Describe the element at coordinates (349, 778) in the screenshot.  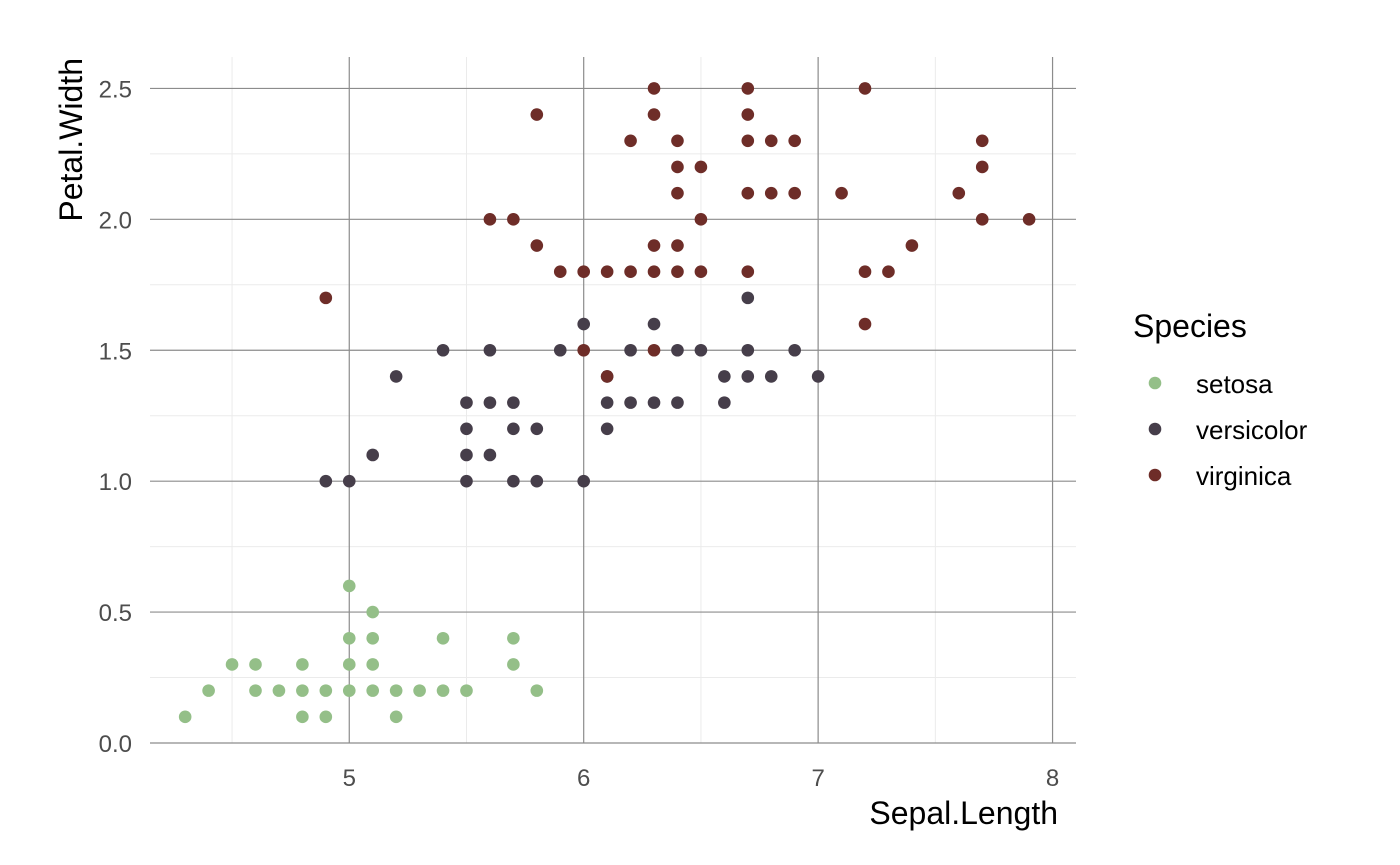
I see `x-tick-label: 5` at that location.